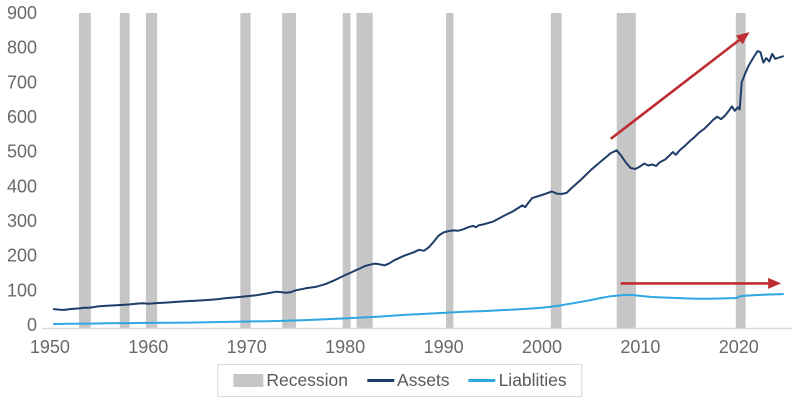 Image resolution: width=800 pixels, height=400 pixels. Describe the element at coordinates (542, 347) in the screenshot. I see `x-tick-label: 2000` at that location.